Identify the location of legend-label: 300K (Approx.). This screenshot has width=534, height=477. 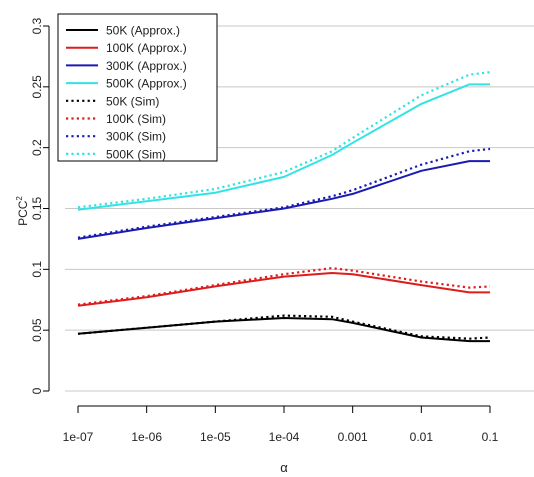
(146, 66).